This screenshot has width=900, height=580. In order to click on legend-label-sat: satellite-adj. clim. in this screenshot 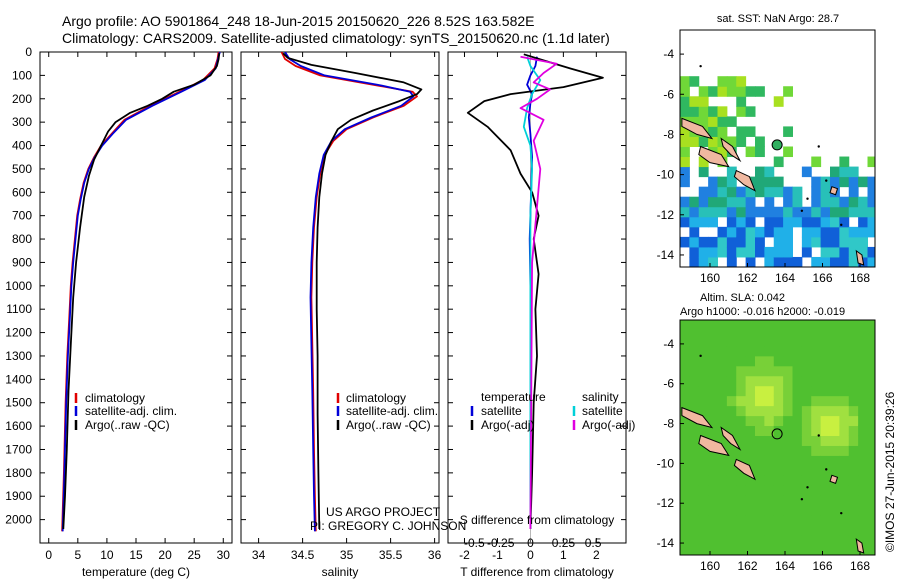, I will do `click(131, 411)`.